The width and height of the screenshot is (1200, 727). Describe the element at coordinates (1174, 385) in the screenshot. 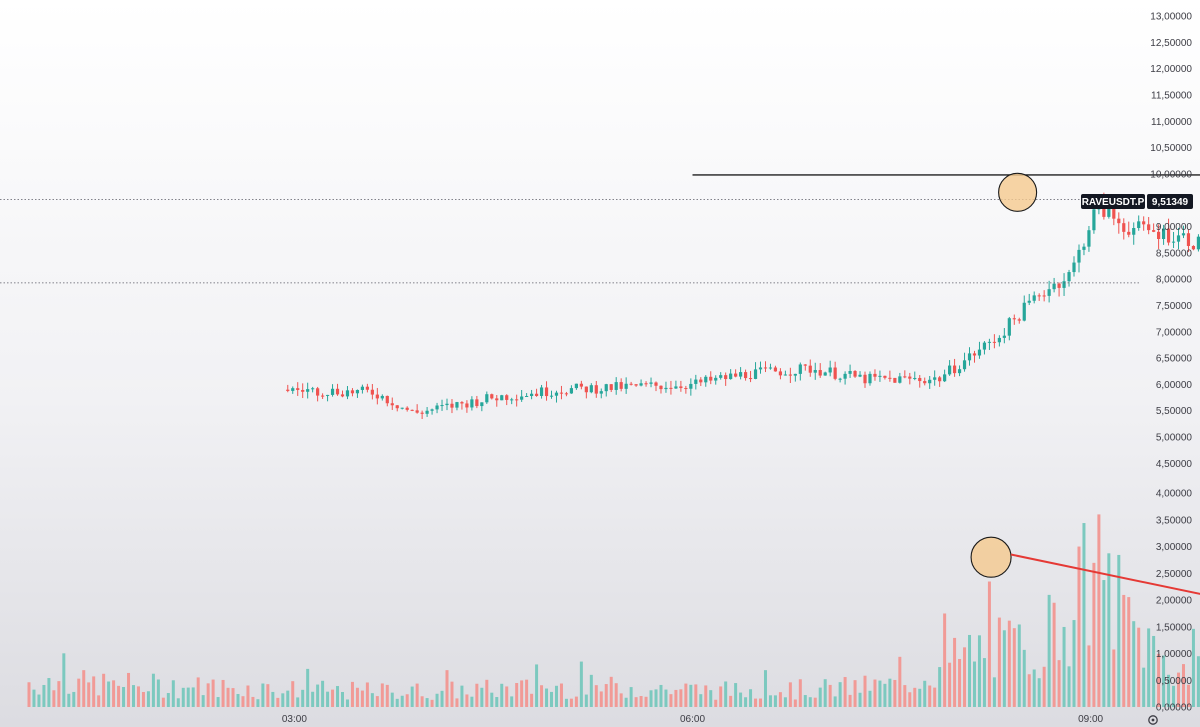

I see `price-tick-label: 6,00000` at that location.